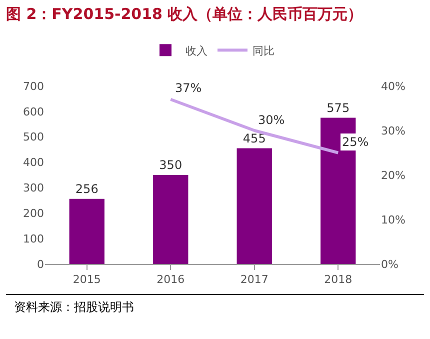 This screenshot has height=339, width=430. What do you see at coordinates (86, 279) in the screenshot?
I see `x-tick-label: 2015` at bounding box center [86, 279].